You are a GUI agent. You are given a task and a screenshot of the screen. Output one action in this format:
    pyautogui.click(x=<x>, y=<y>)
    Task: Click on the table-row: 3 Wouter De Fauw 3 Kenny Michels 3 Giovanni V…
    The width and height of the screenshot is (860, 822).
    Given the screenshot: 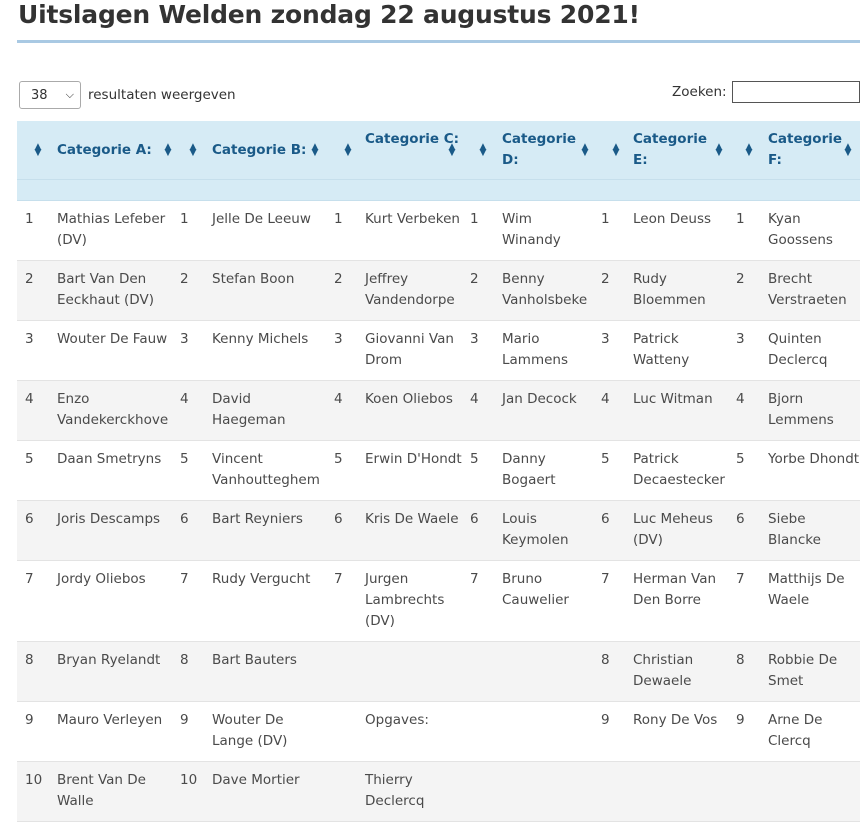 What is the action you would take?
    pyautogui.click(x=438, y=351)
    